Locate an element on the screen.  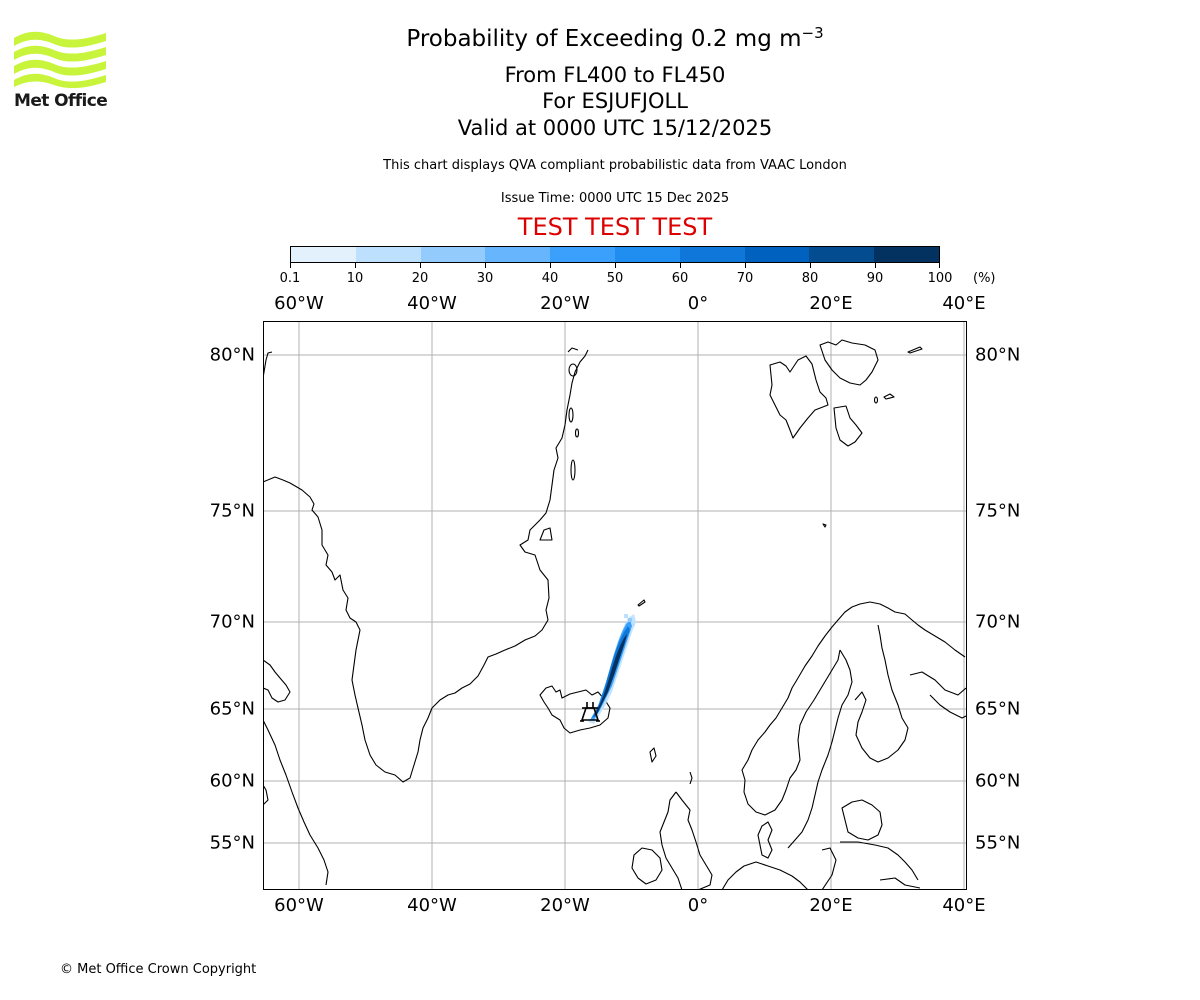
colorbar-tick-label: 20 is located at coordinates (420, 278).